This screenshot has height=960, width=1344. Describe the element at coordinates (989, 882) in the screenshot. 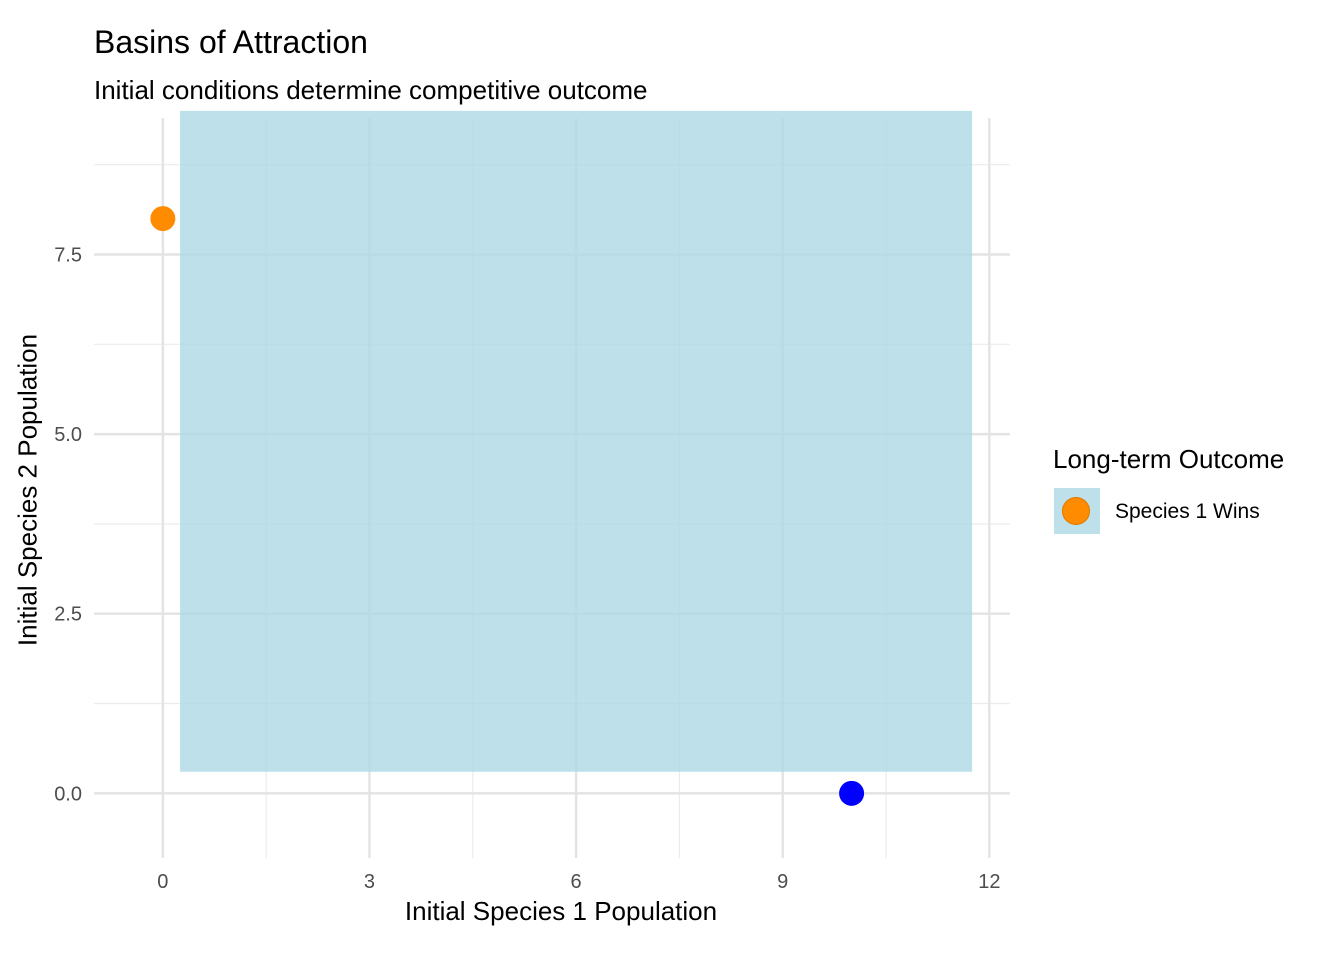

I see `x-tick-label: 12` at that location.